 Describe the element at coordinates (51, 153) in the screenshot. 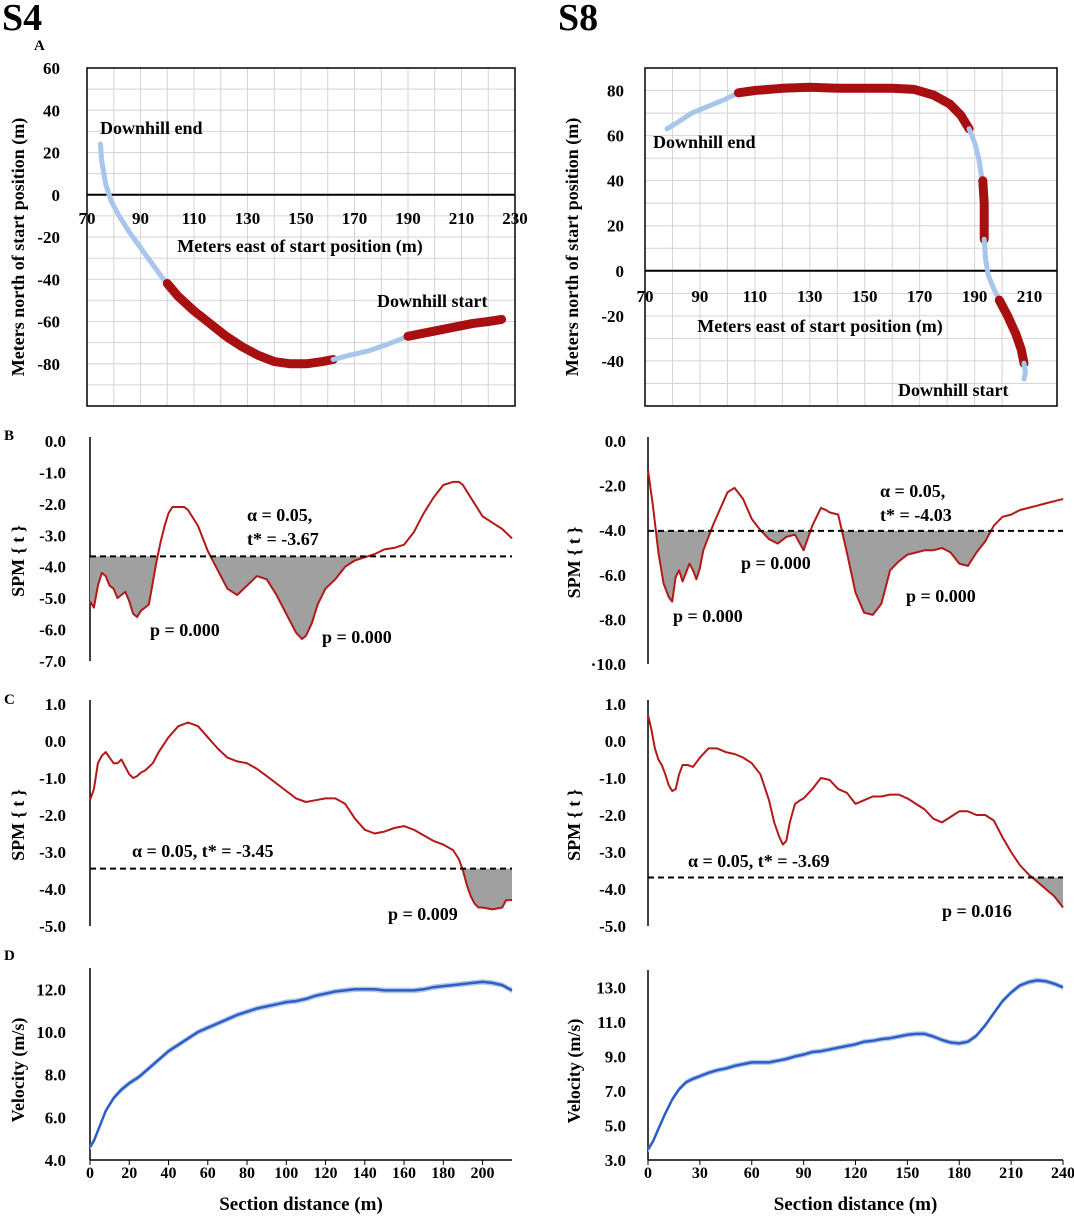

I see `y-tick-label: 20` at that location.